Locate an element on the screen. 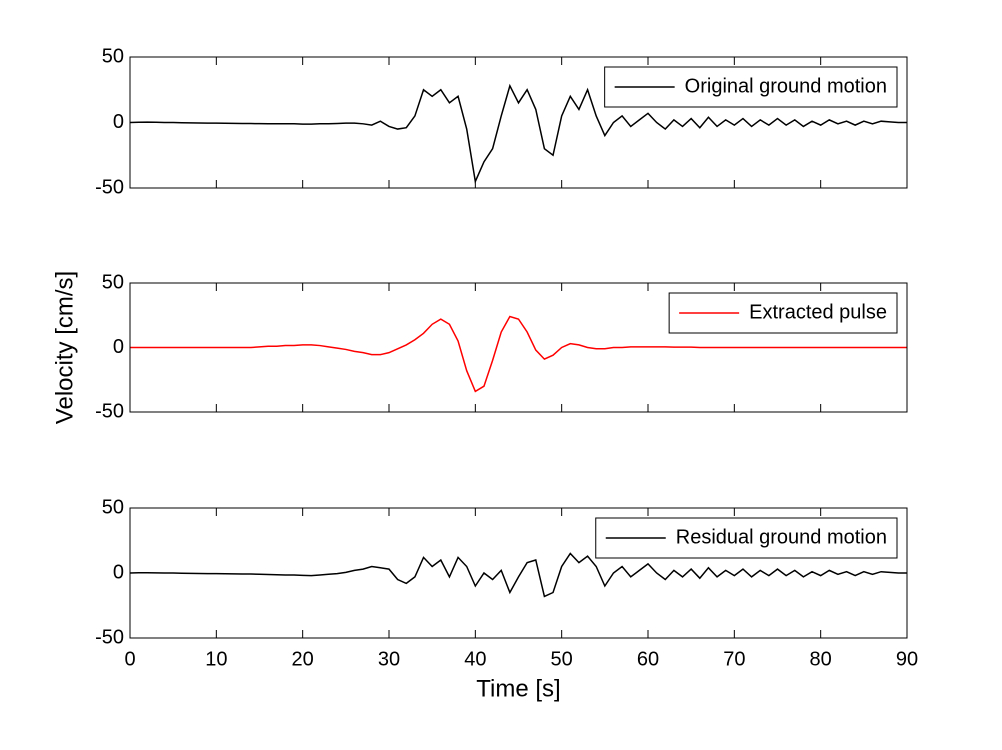 The height and width of the screenshot is (750, 1002). legend-label: Original ground motion is located at coordinates (786, 86).